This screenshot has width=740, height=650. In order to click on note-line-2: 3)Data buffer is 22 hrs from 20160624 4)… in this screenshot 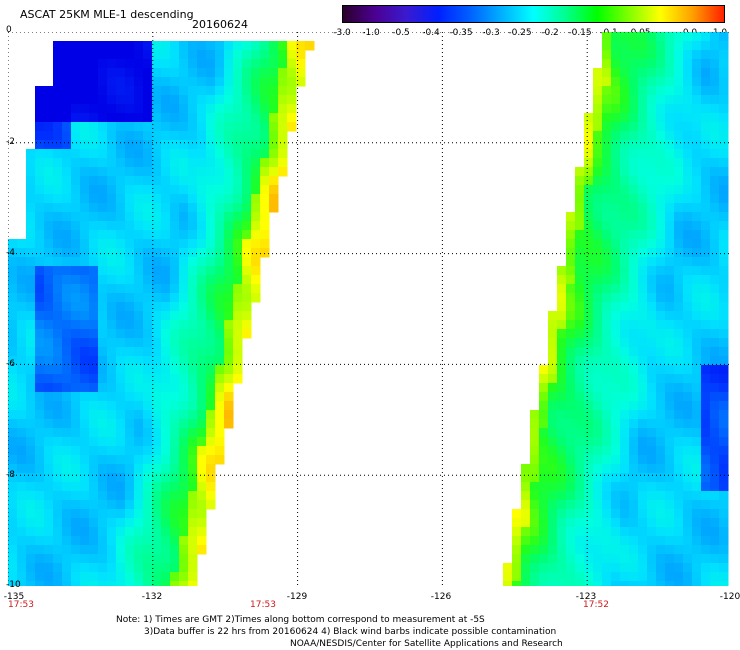, I will do `click(350, 632)`.